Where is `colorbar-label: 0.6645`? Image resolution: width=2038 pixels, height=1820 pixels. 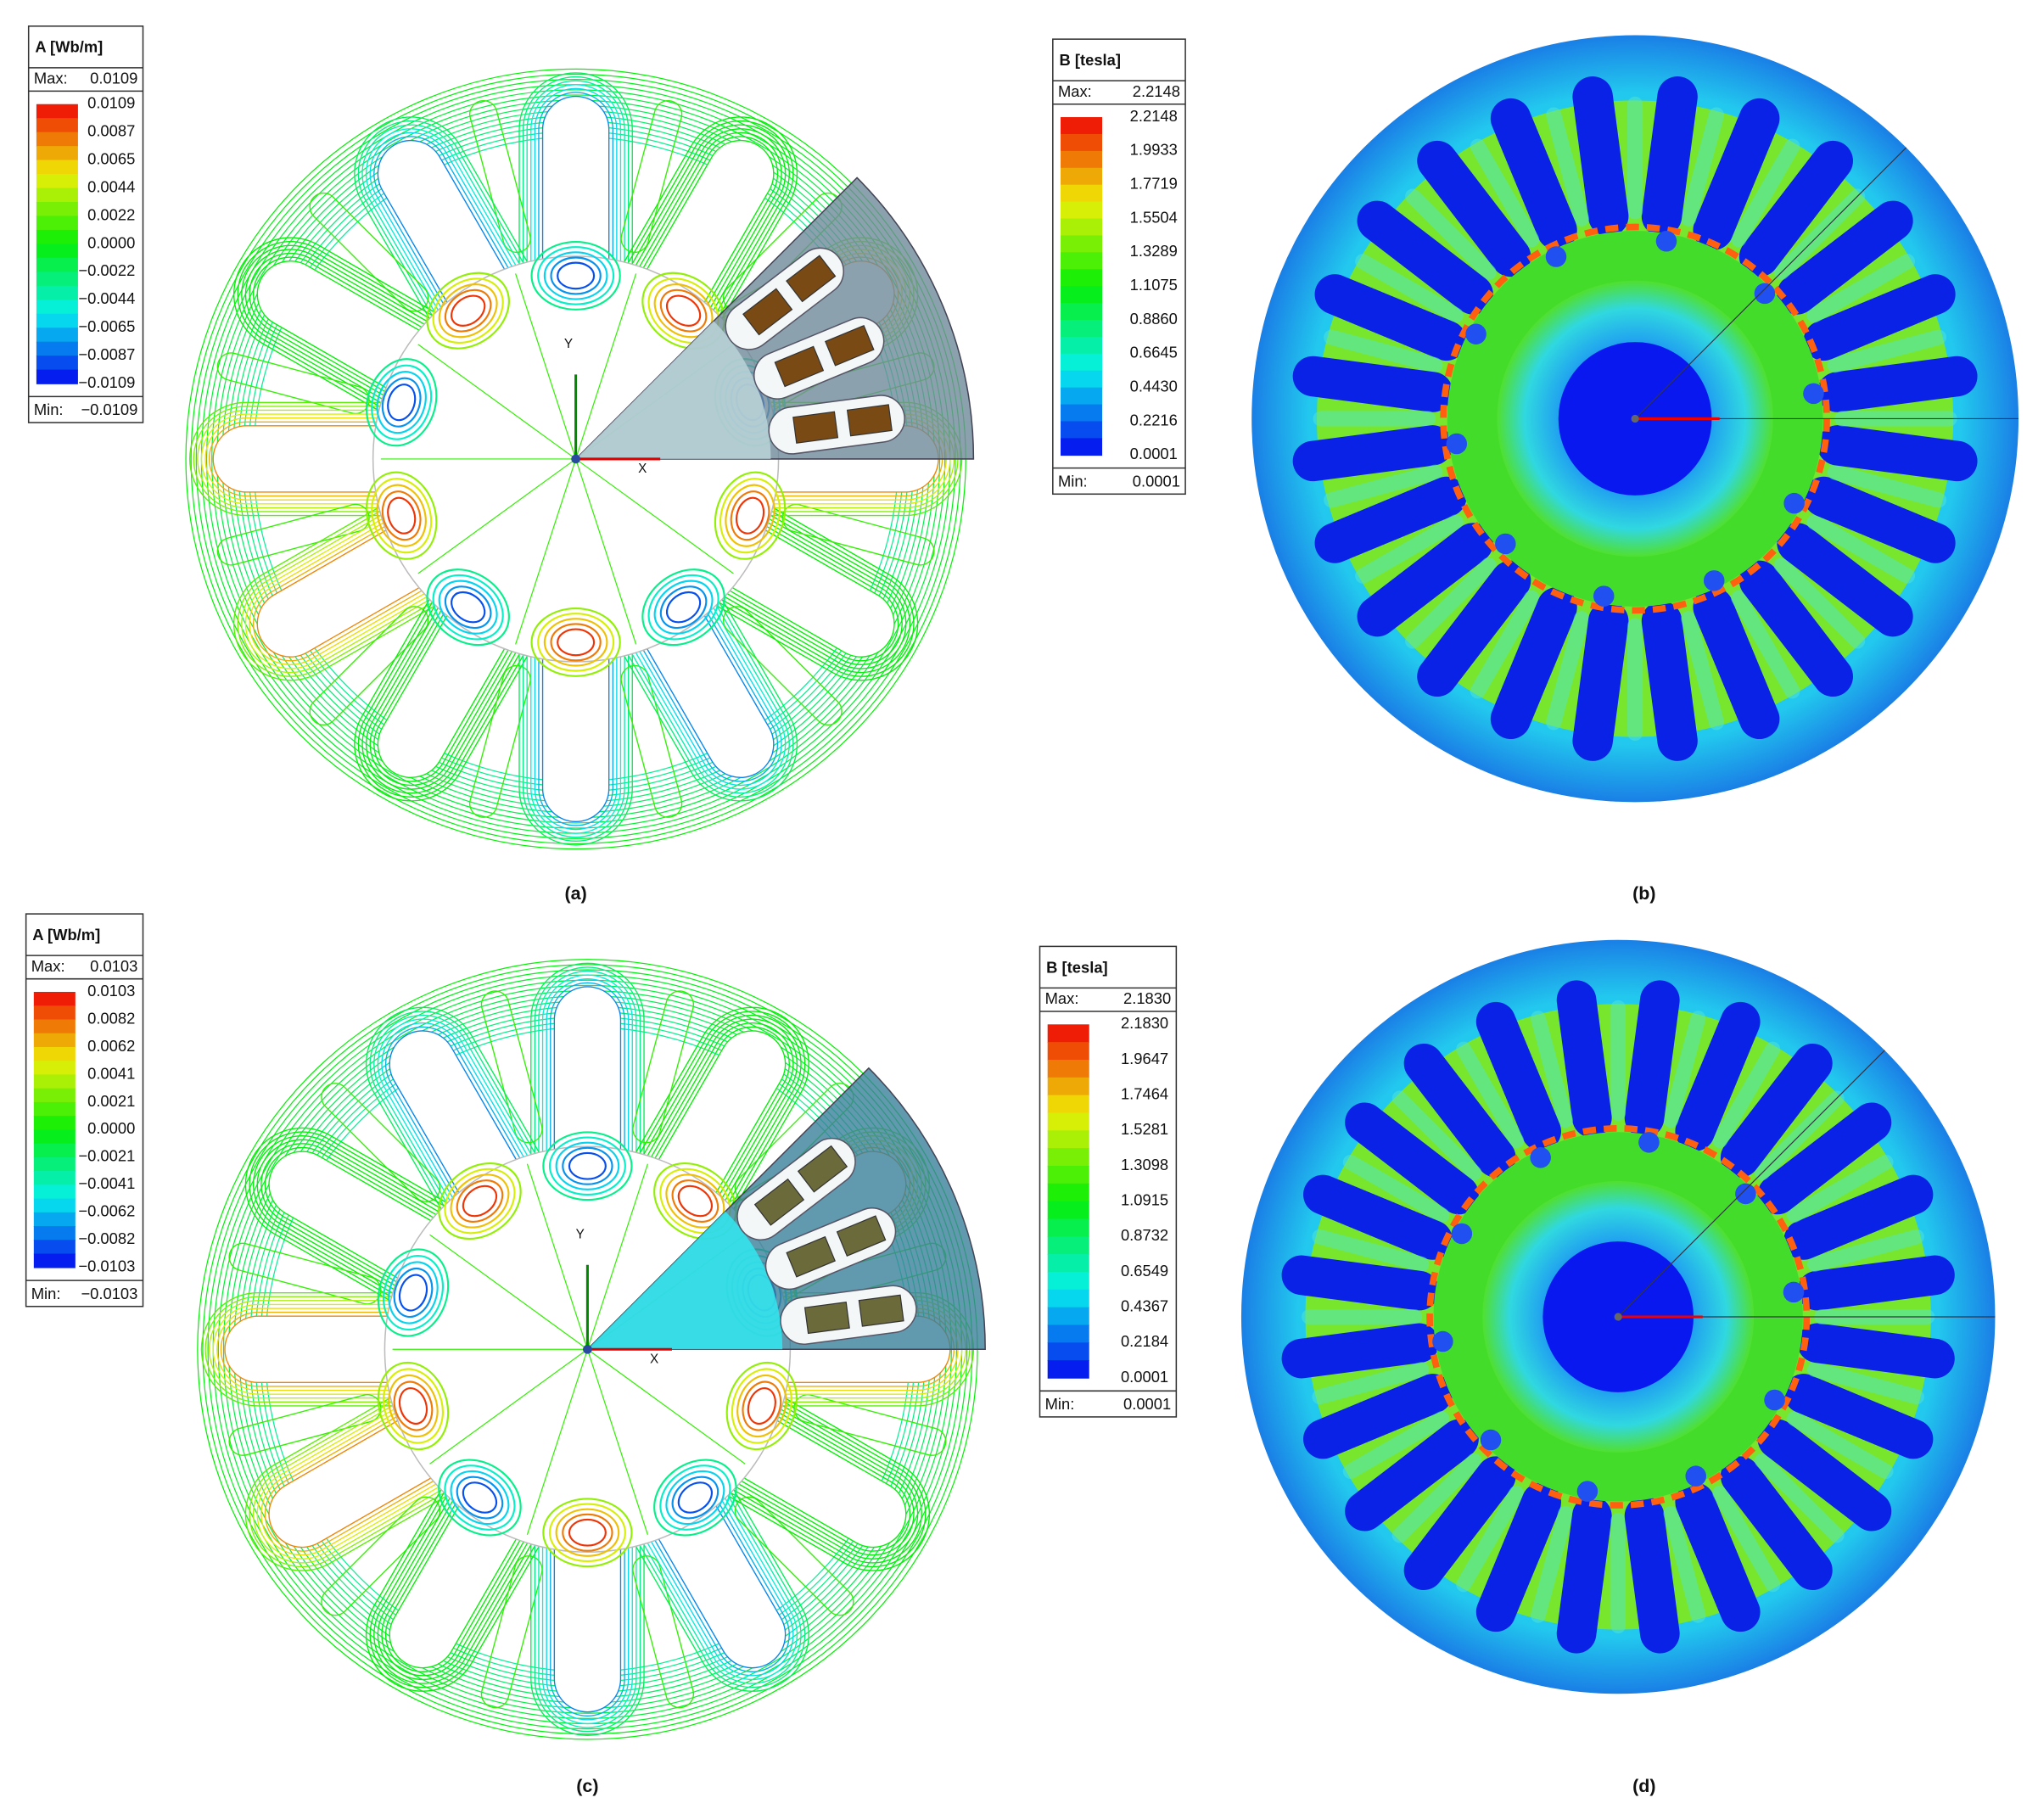 colorbar-label: 0.6645 is located at coordinates (1154, 352).